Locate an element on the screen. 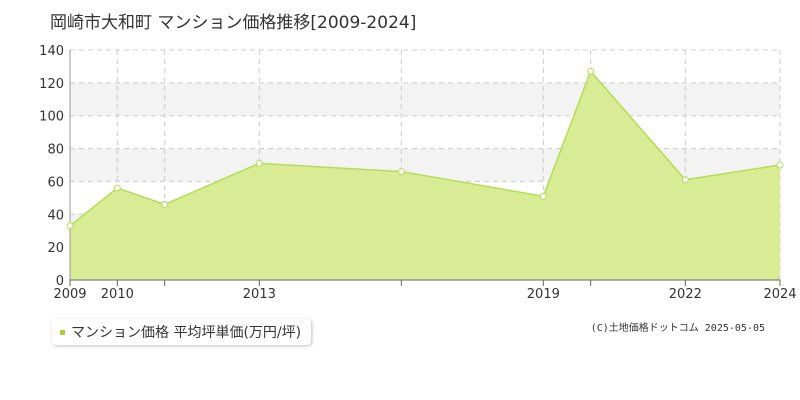 Image resolution: width=800 pixels, height=400 pixels. y-tick-label: 80 is located at coordinates (55, 150).